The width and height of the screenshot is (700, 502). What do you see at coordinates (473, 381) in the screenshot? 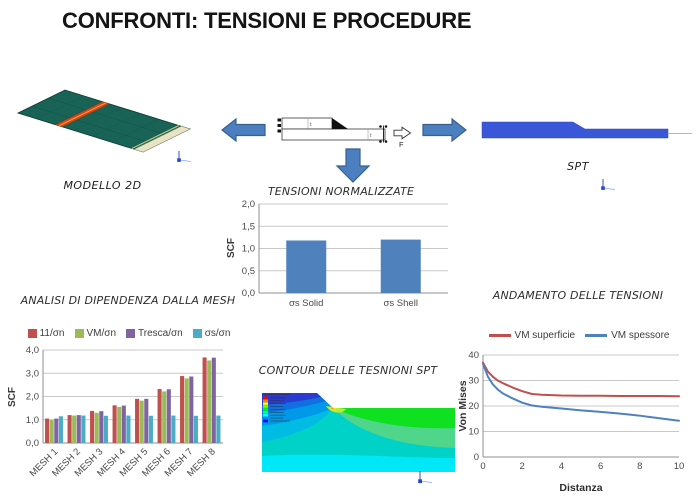
I see `svg-text: 30` at bounding box center [473, 381].